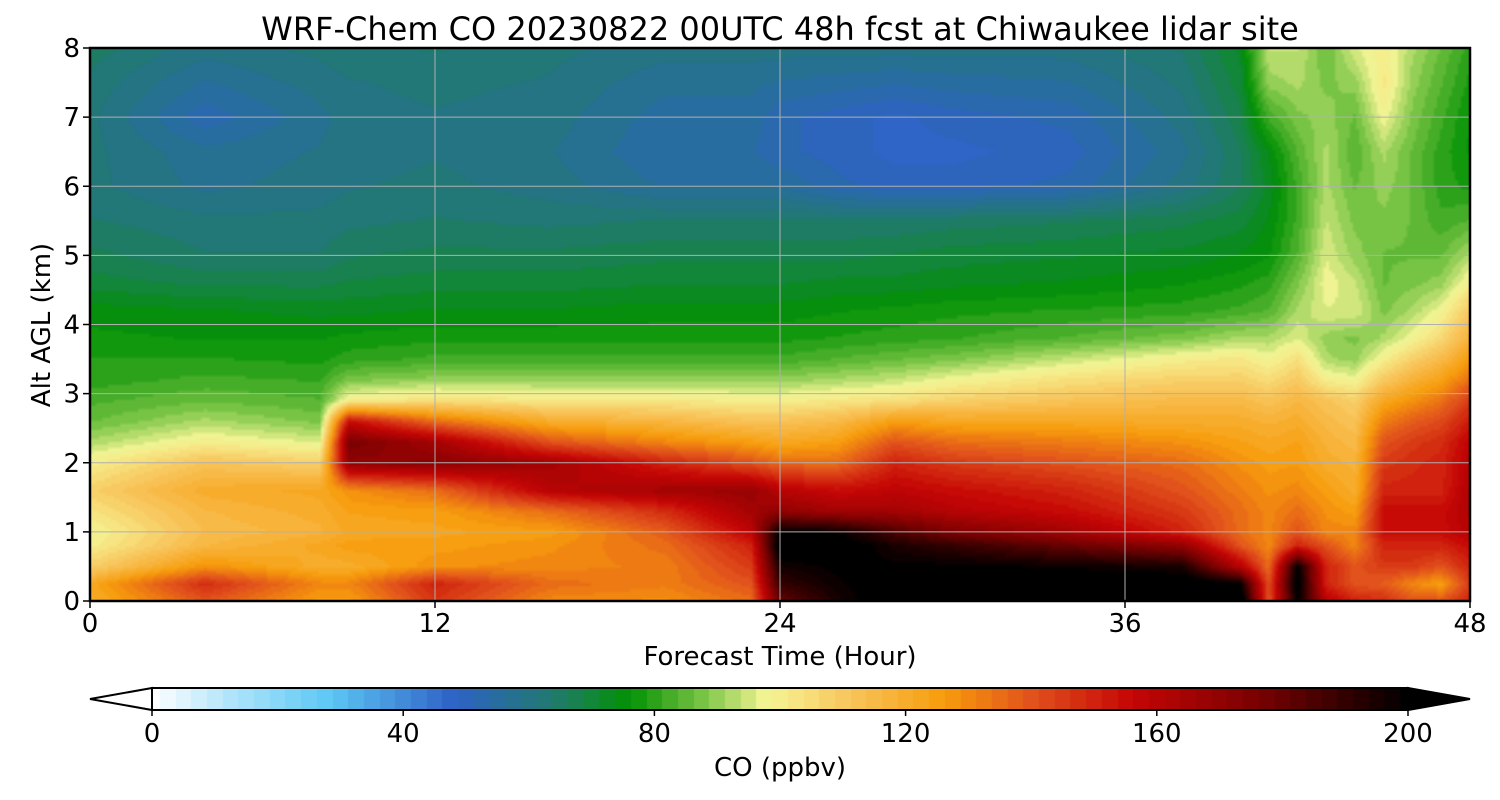 Image resolution: width=1500 pixels, height=800 pixels. I want to click on colorbar-tick-label: 0, so click(152, 734).